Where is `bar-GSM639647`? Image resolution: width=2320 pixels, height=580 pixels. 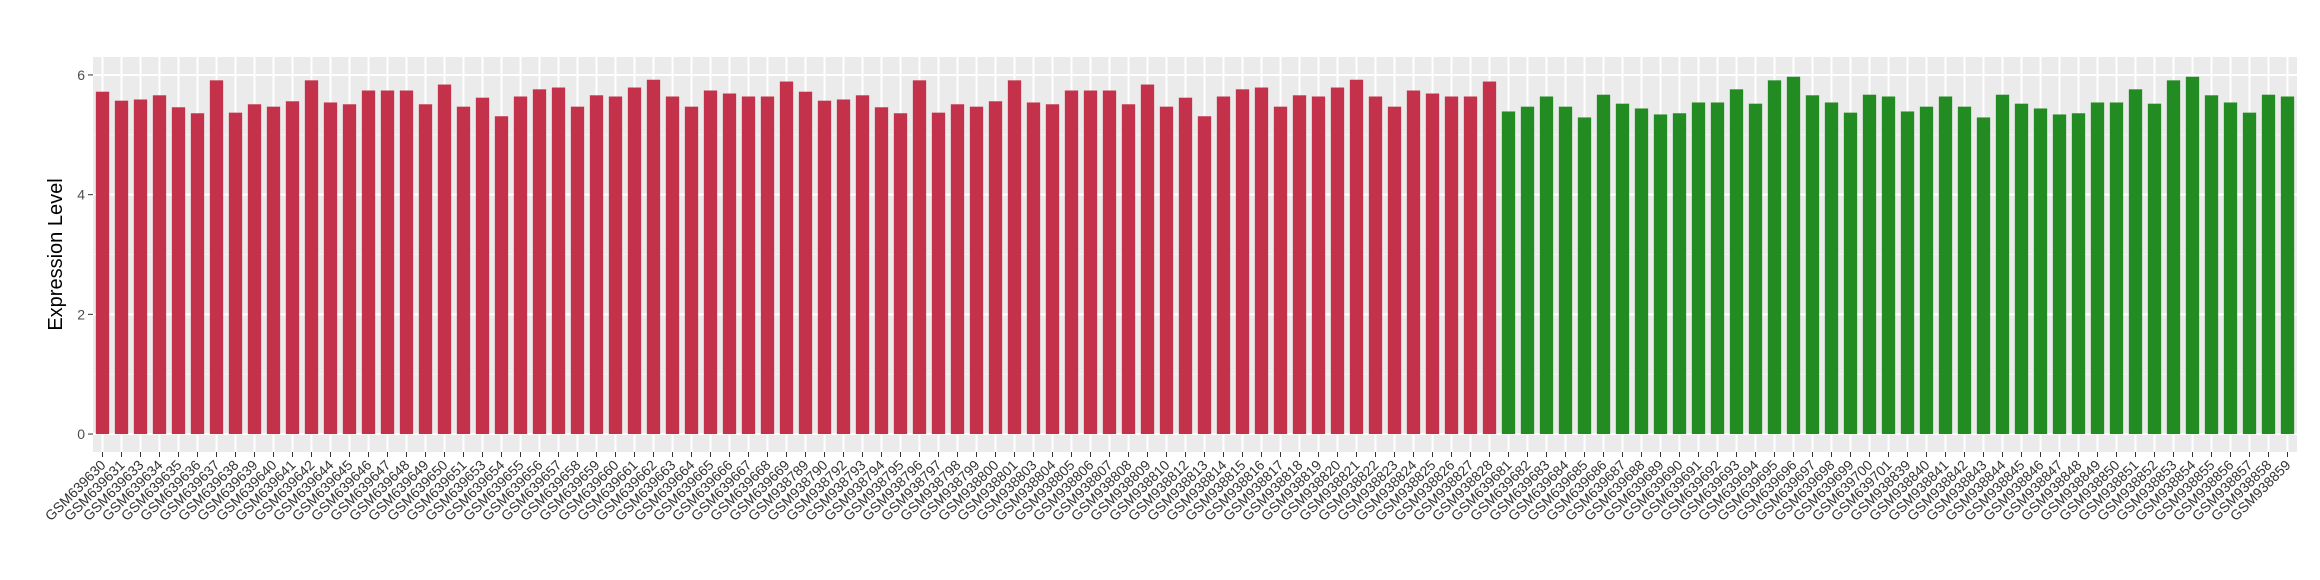
bar-GSM639647 is located at coordinates (387, 262).